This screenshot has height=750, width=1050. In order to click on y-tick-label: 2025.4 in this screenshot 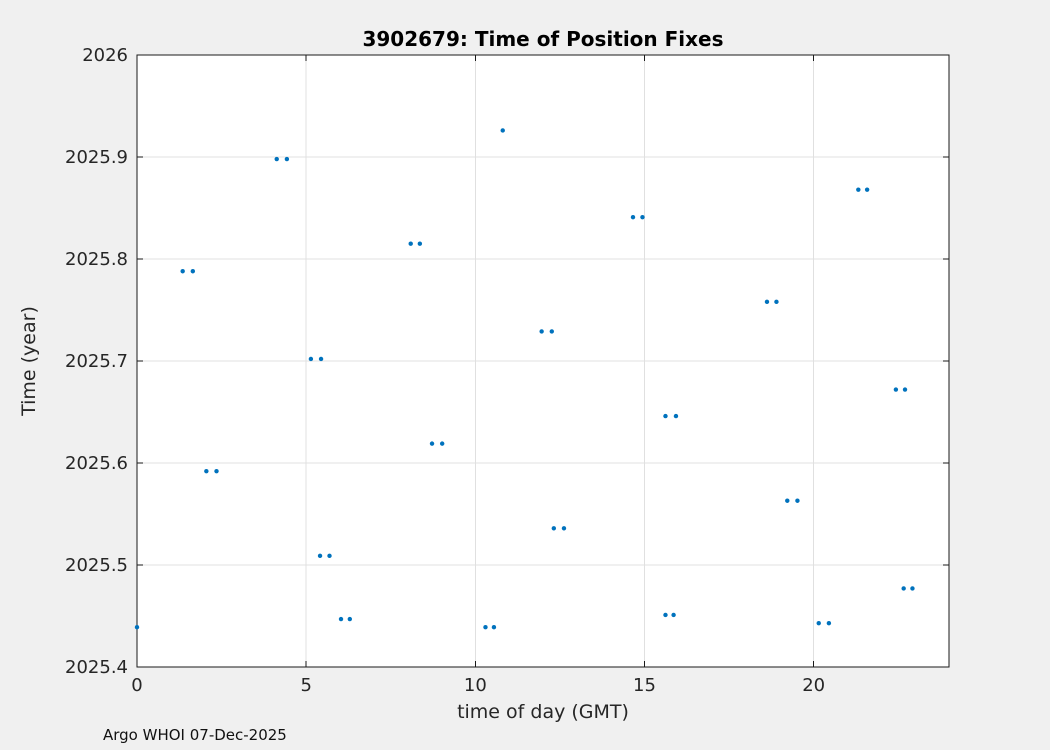, I will do `click(96, 667)`.